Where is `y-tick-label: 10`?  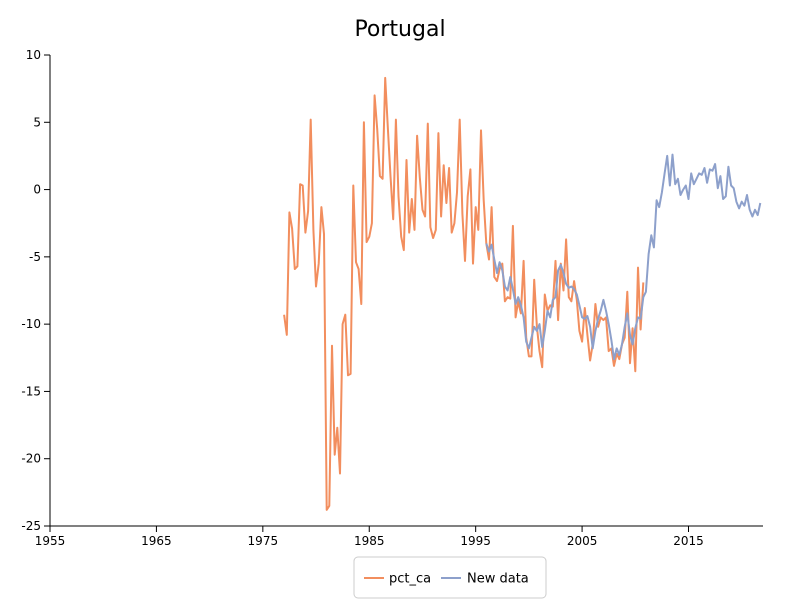 y-tick-label: 10 is located at coordinates (33, 55).